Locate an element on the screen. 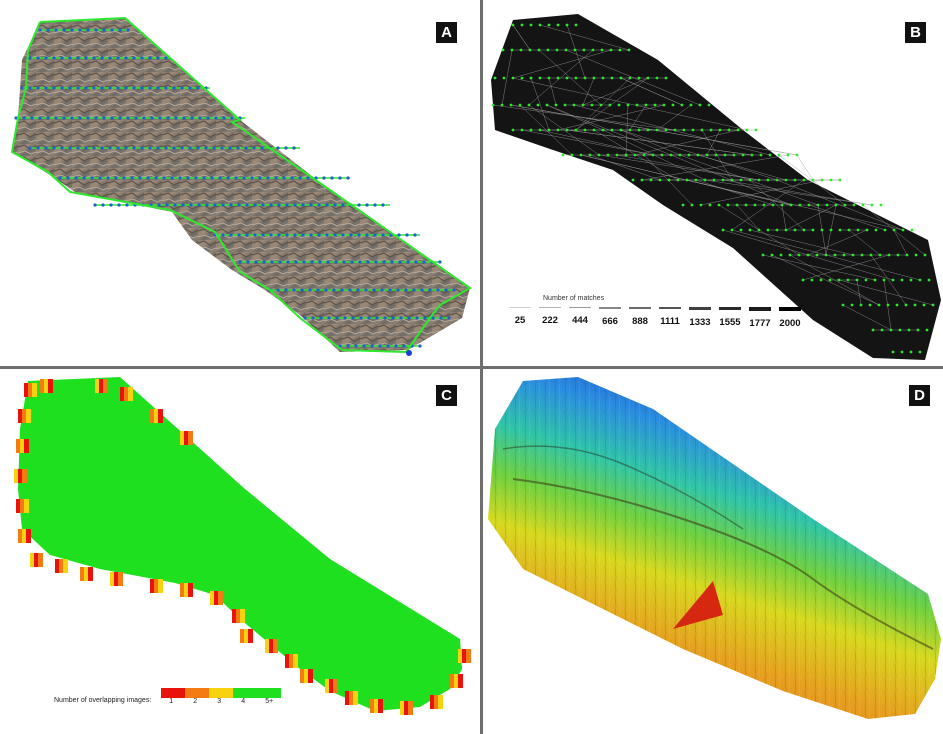  matches-legend-item: 1111 is located at coordinates (670, 318).